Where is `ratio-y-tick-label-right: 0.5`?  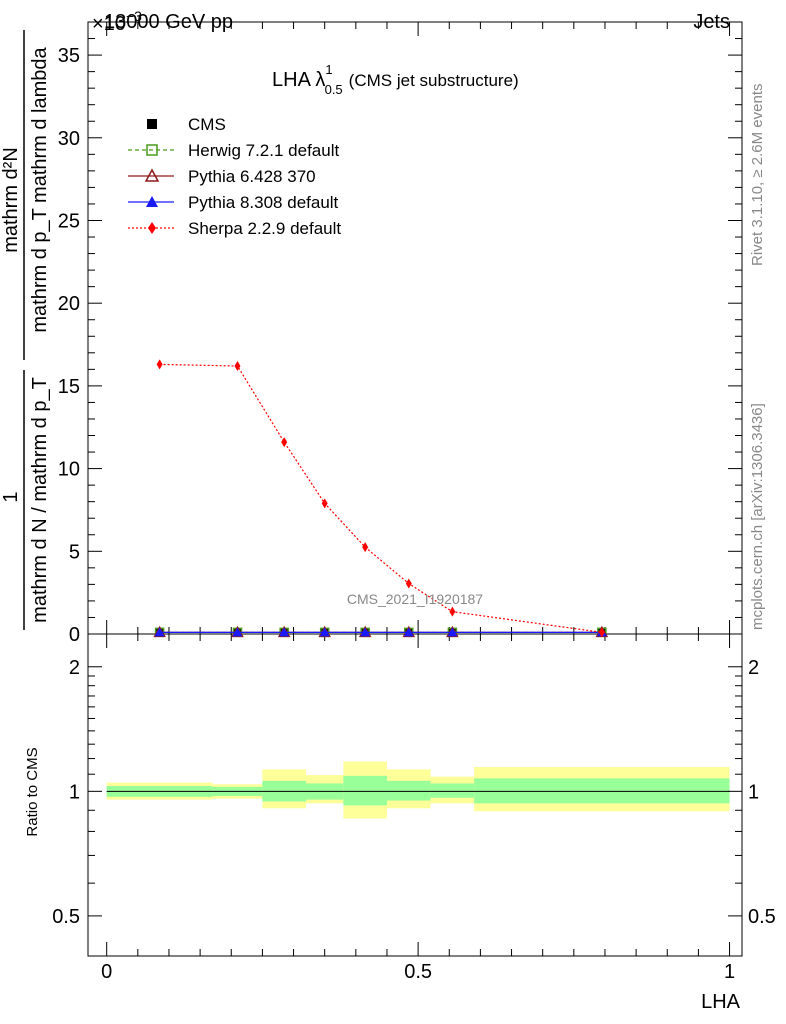 ratio-y-tick-label-right: 0.5 is located at coordinates (762, 917).